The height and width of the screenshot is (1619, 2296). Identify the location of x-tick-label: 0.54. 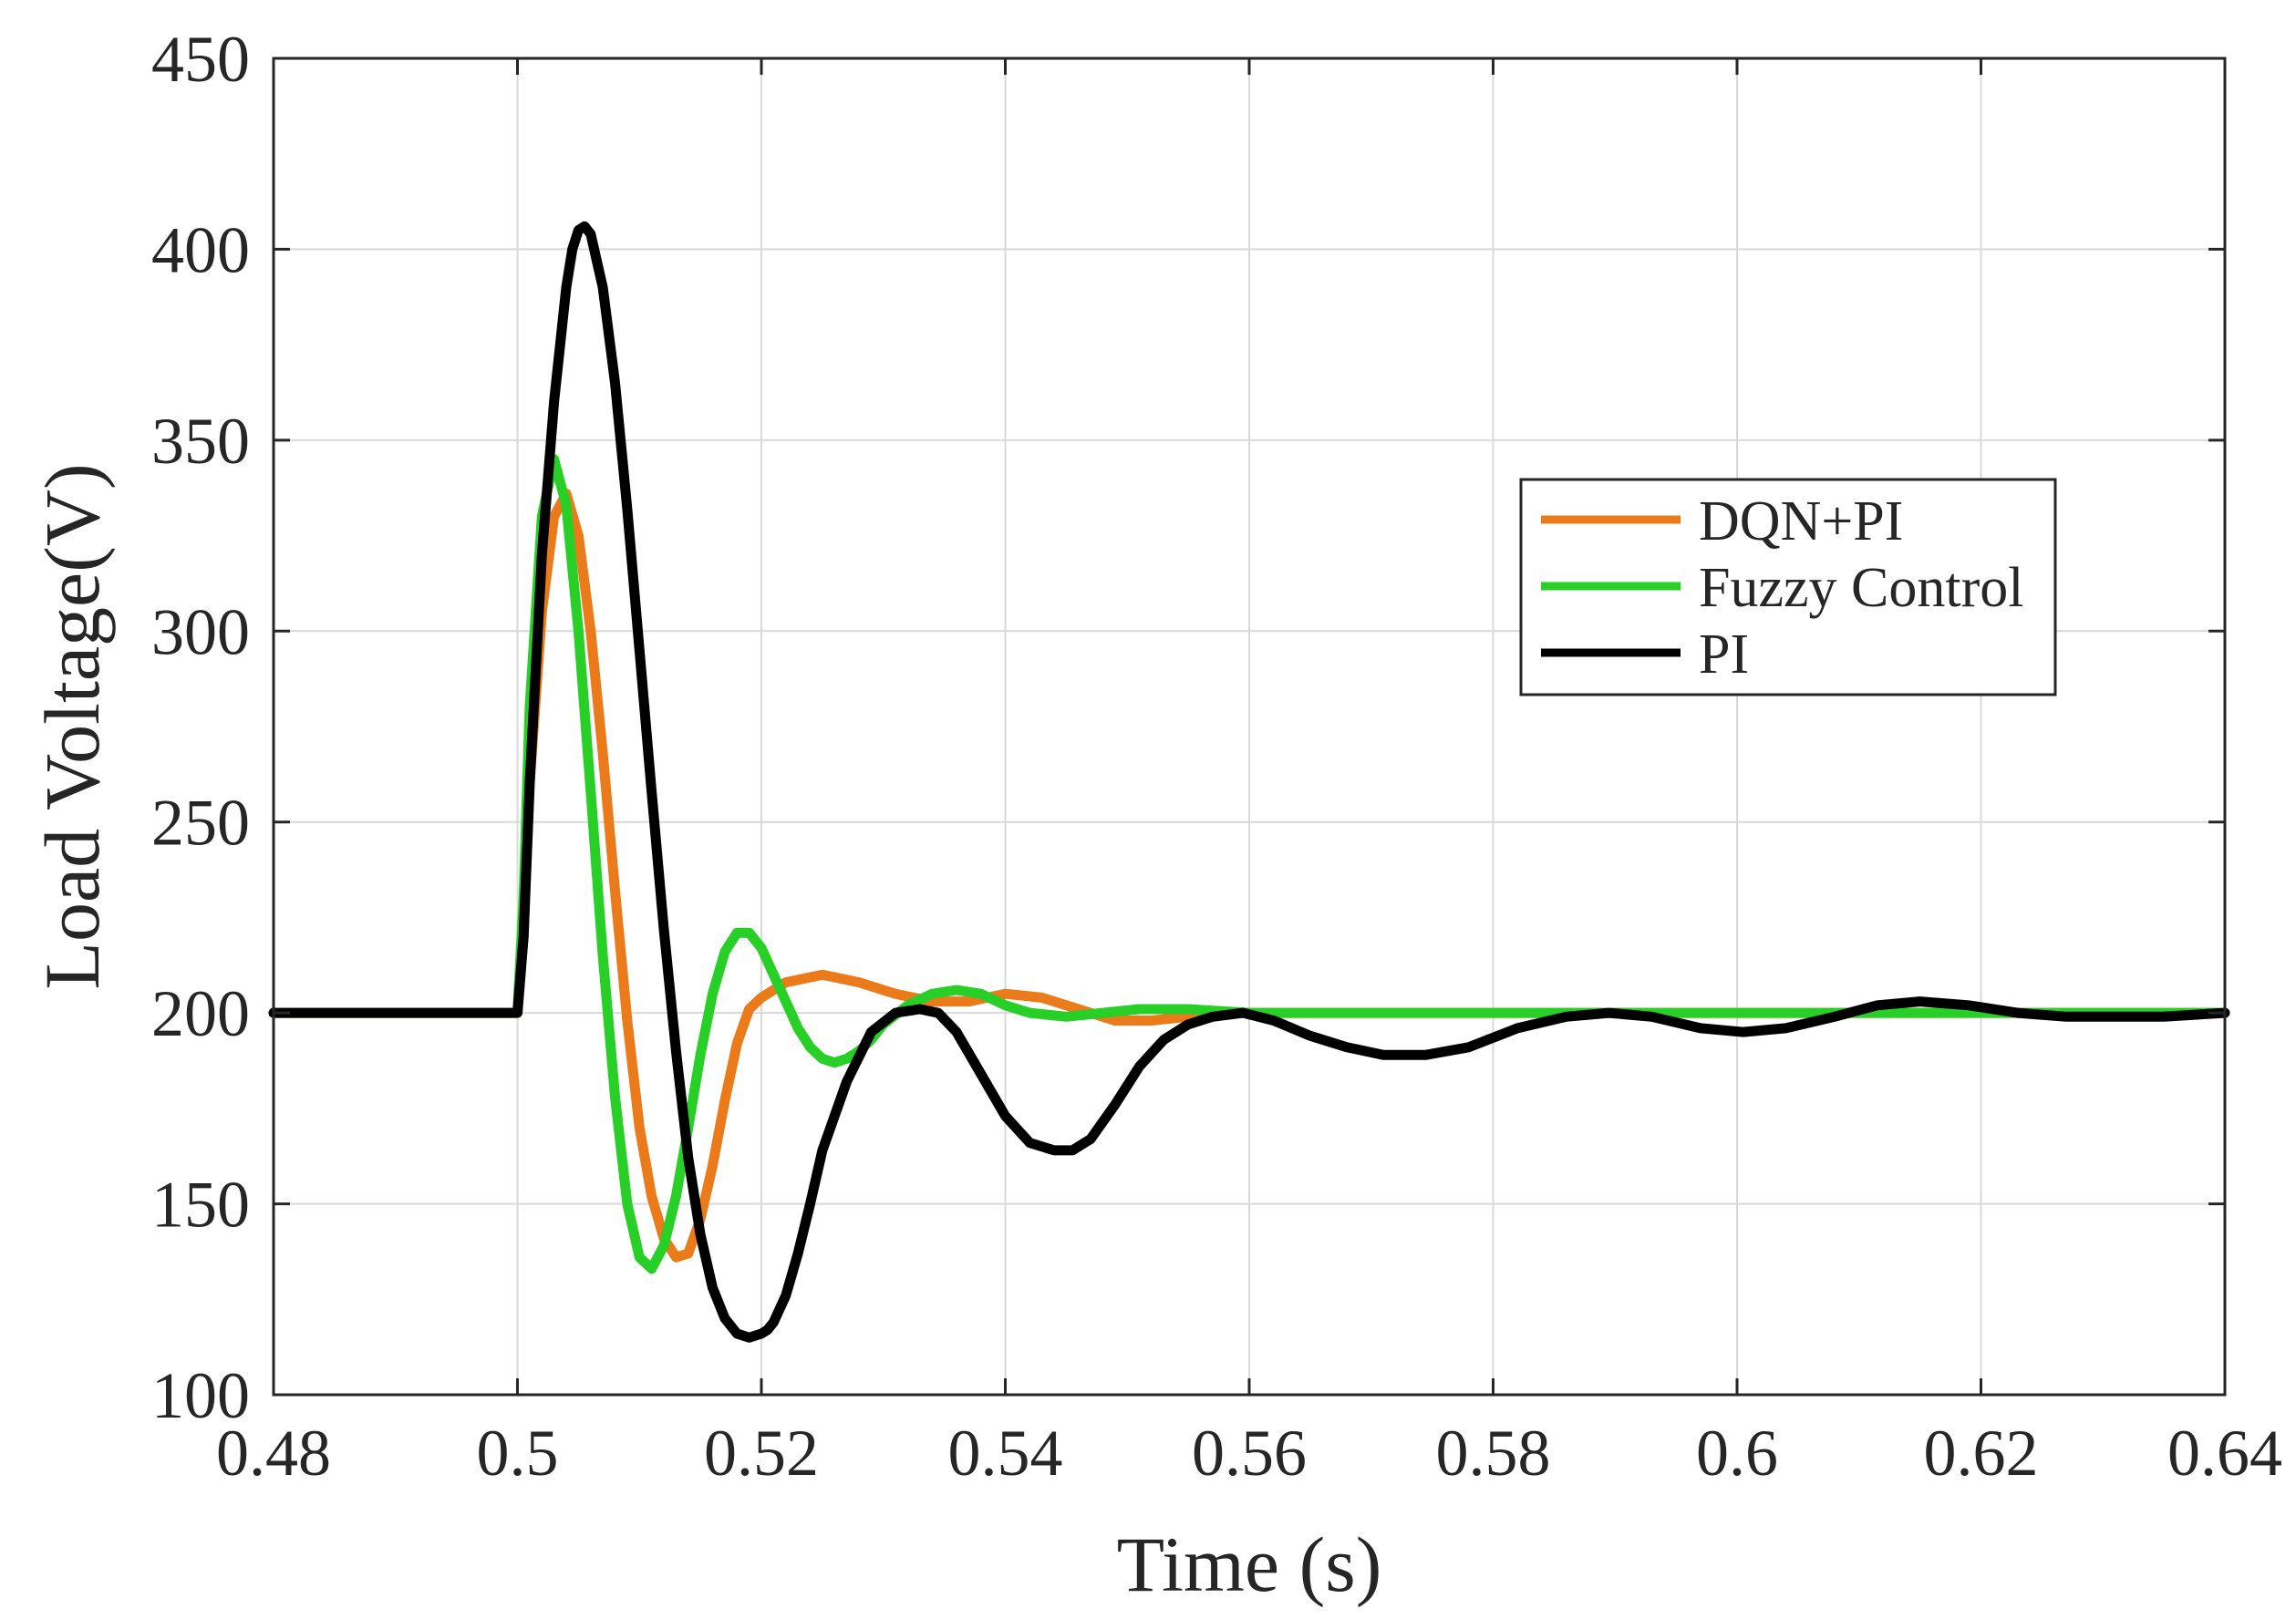
(1005, 1453).